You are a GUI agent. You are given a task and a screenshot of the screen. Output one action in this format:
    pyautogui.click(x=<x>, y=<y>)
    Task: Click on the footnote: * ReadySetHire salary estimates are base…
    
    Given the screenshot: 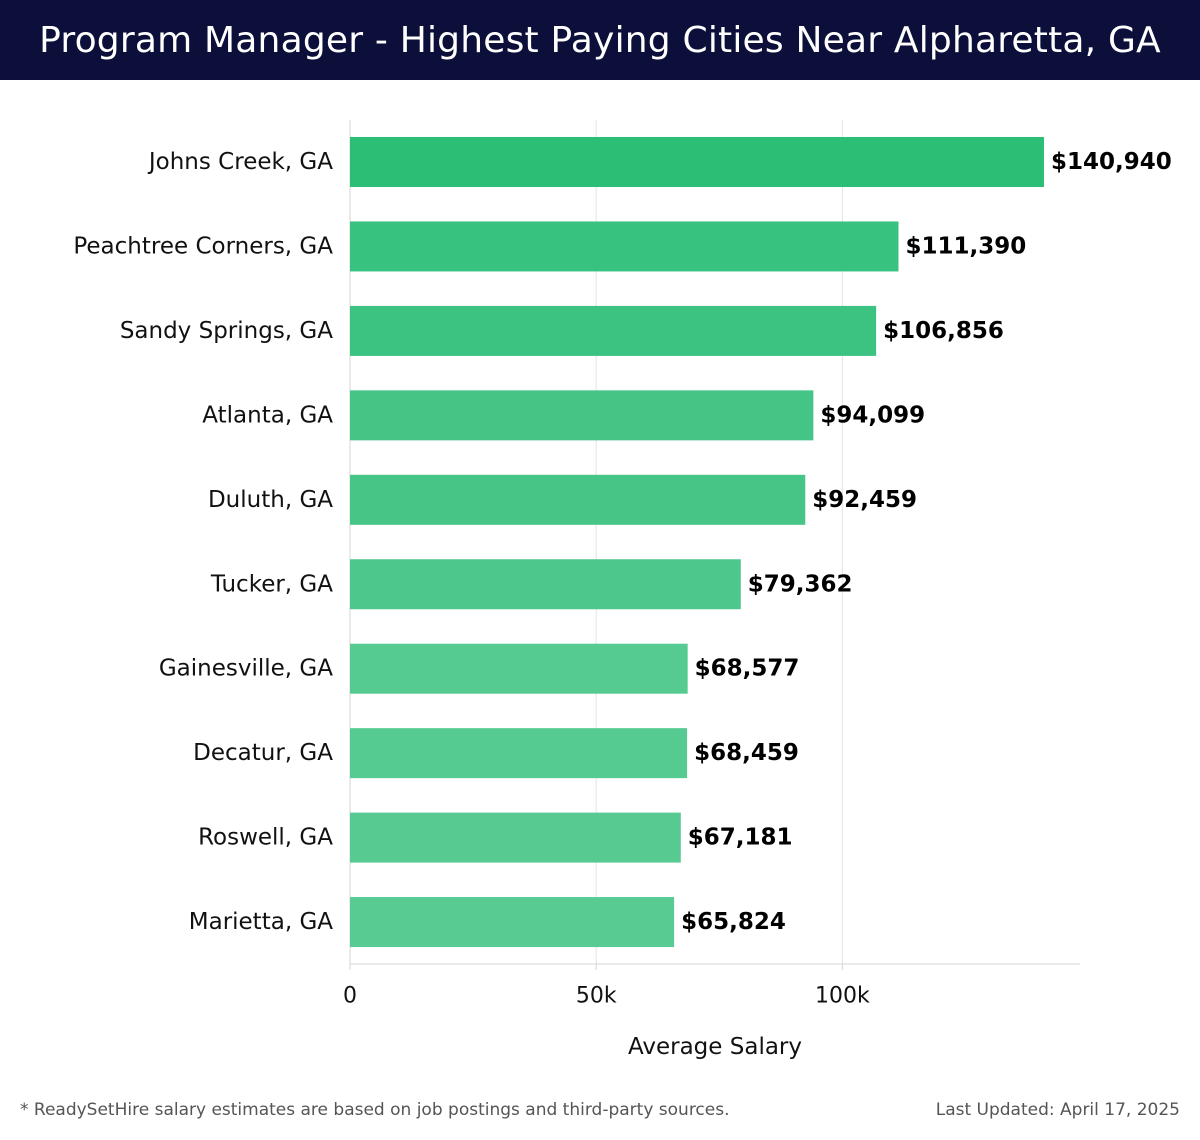 What is the action you would take?
    pyautogui.click(x=375, y=1110)
    